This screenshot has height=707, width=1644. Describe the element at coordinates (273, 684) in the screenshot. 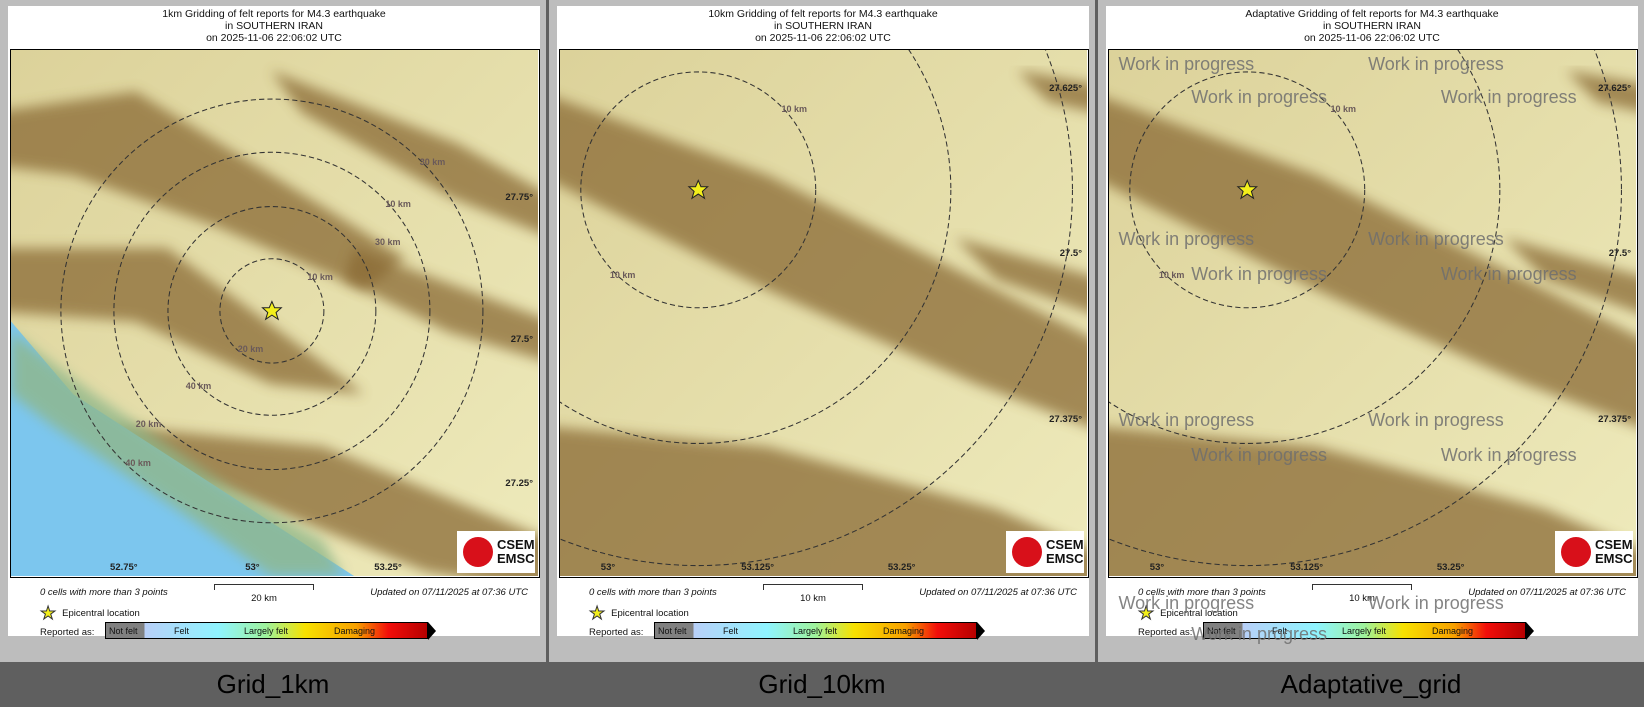

I see `panel-caption: Grid_1km` at that location.